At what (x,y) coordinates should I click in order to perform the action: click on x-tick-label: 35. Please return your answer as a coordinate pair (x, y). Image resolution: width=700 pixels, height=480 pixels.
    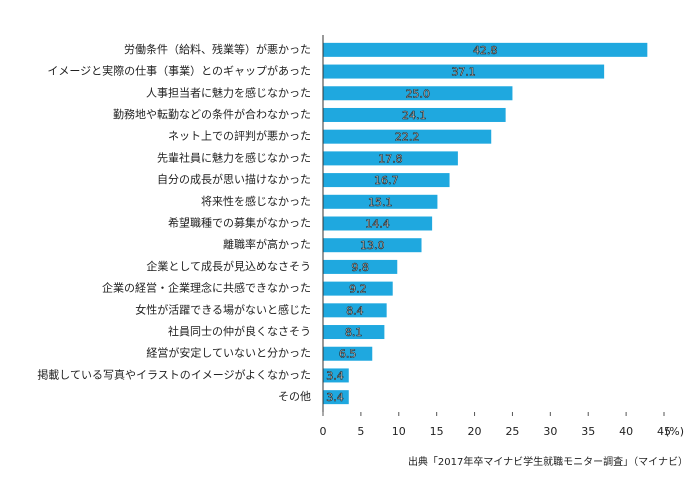
    Looking at the image, I should click on (588, 431).